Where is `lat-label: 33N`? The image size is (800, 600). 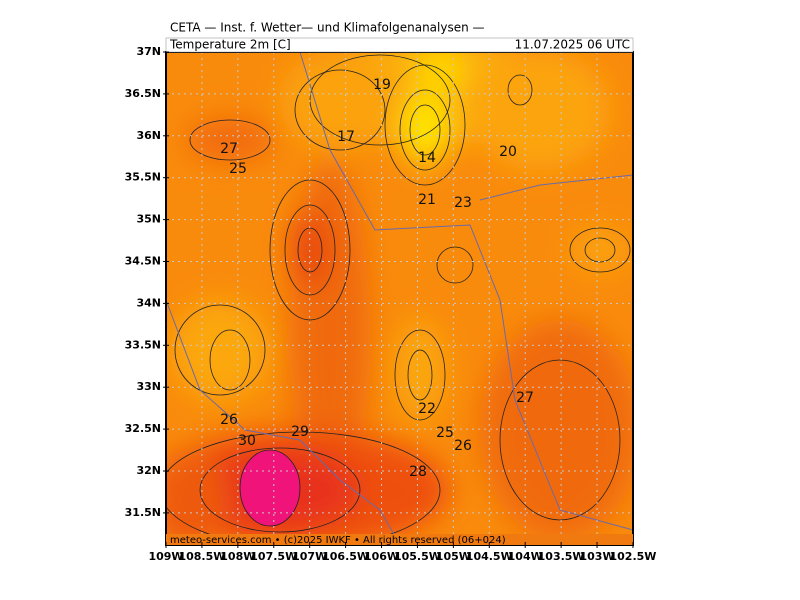
lat-label: 33N is located at coordinates (148, 386).